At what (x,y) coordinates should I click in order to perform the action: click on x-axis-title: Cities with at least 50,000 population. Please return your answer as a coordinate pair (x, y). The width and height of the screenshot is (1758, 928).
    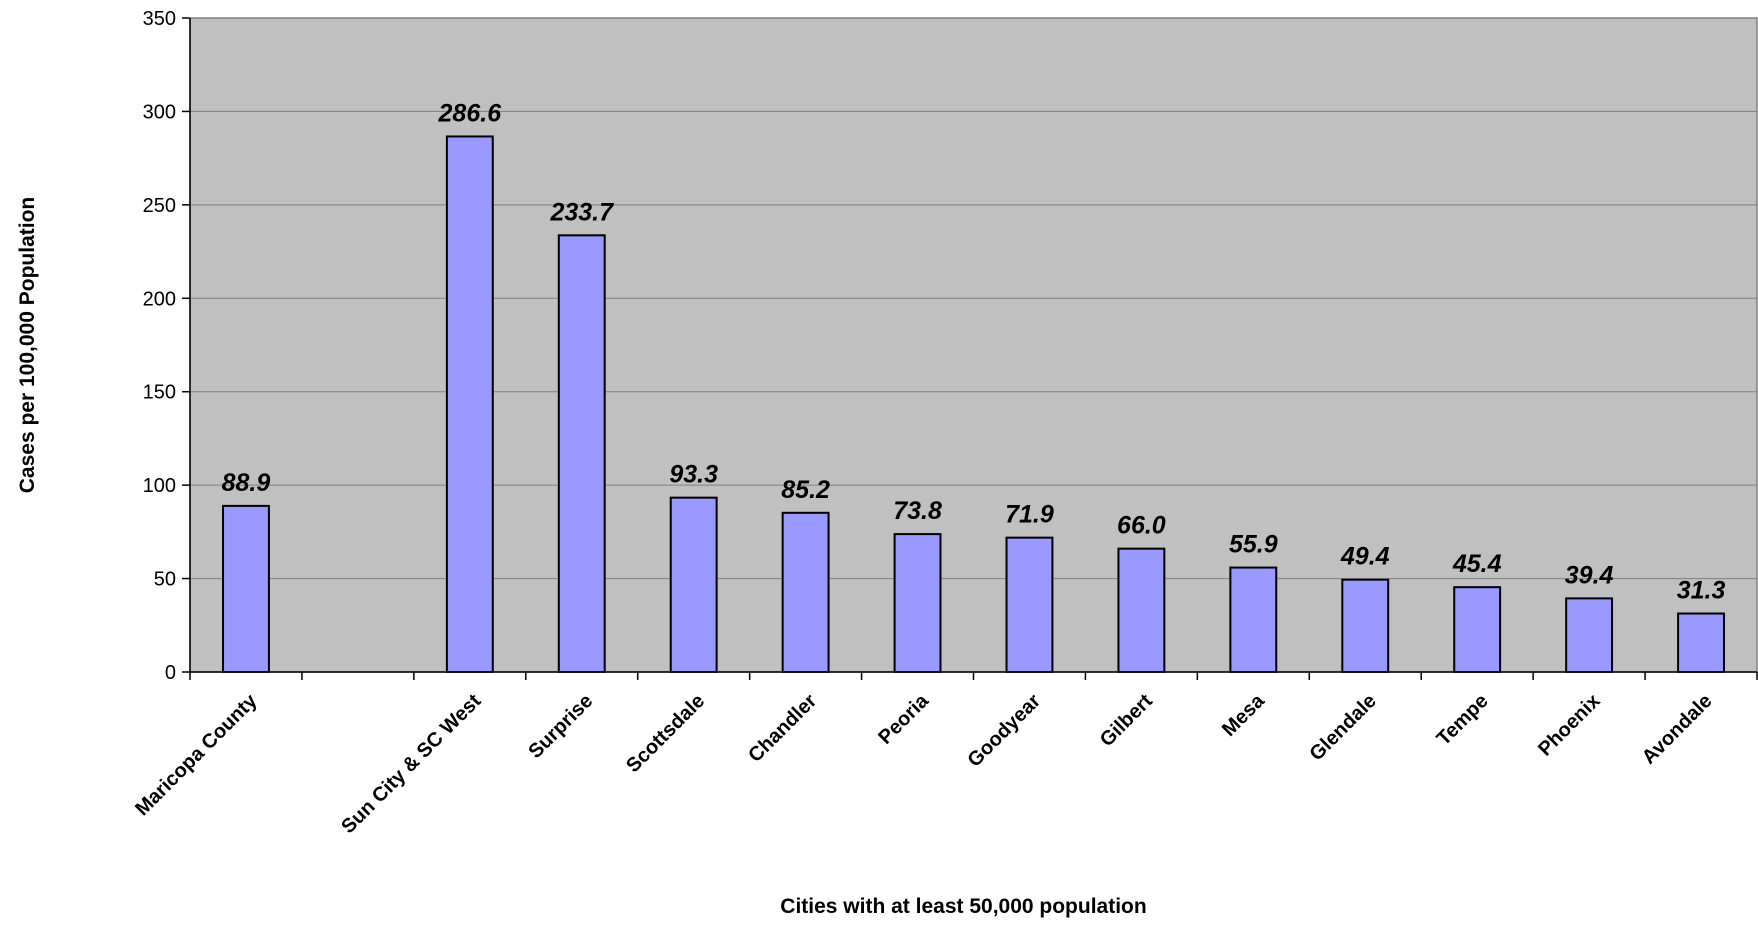
    Looking at the image, I should click on (963, 906).